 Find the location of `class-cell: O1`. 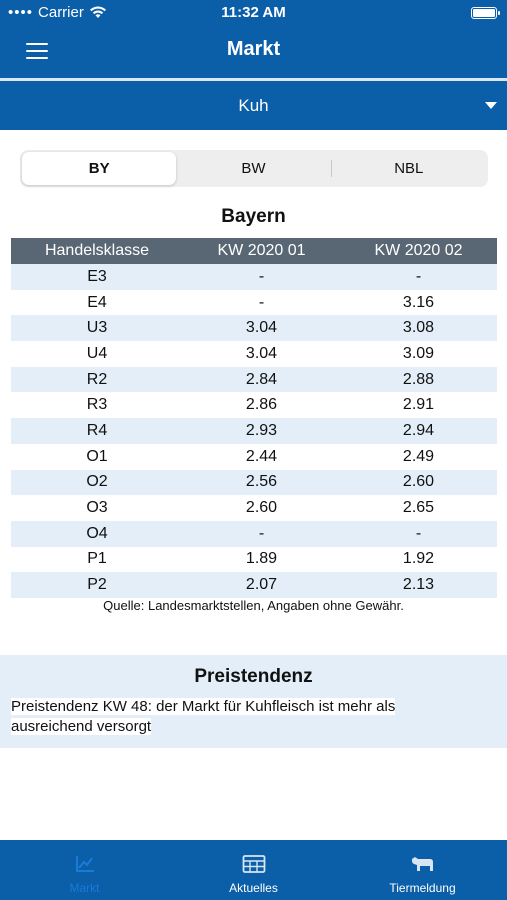

class-cell: O1 is located at coordinates (97, 456).